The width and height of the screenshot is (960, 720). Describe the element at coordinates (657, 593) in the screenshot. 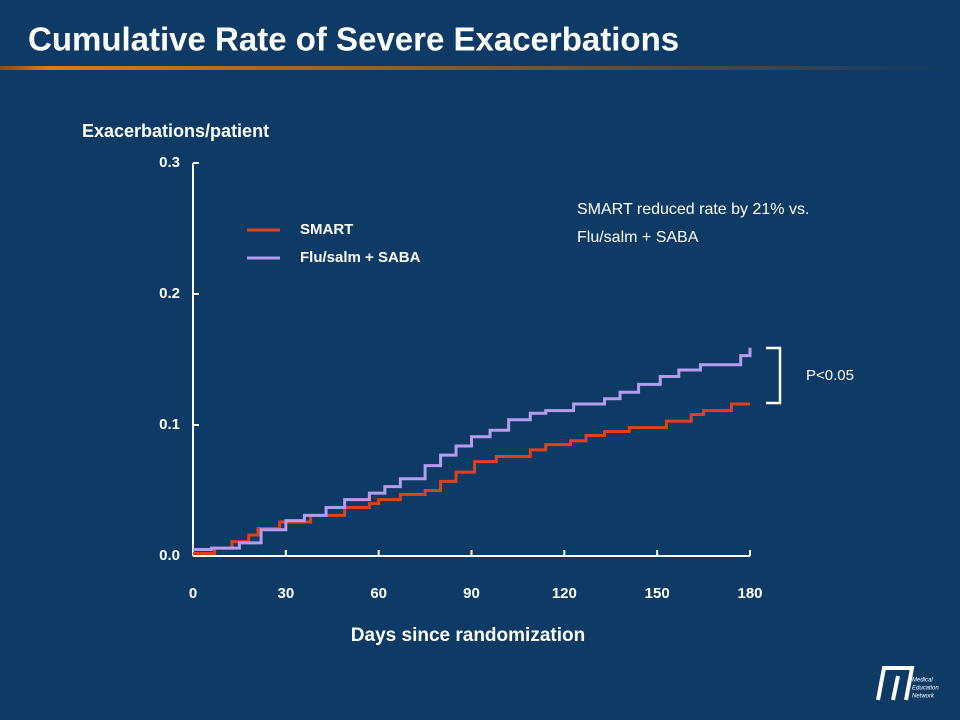

I see `x-tick-label: 150` at that location.